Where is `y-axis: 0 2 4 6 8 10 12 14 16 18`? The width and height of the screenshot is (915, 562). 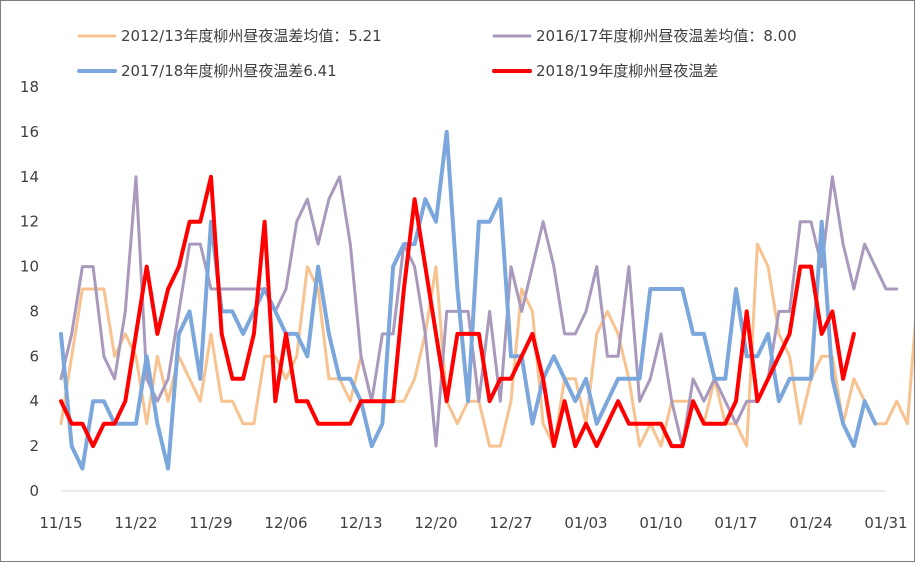 y-axis: 0 2 4 6 8 10 12 14 16 18 is located at coordinates (29, 289).